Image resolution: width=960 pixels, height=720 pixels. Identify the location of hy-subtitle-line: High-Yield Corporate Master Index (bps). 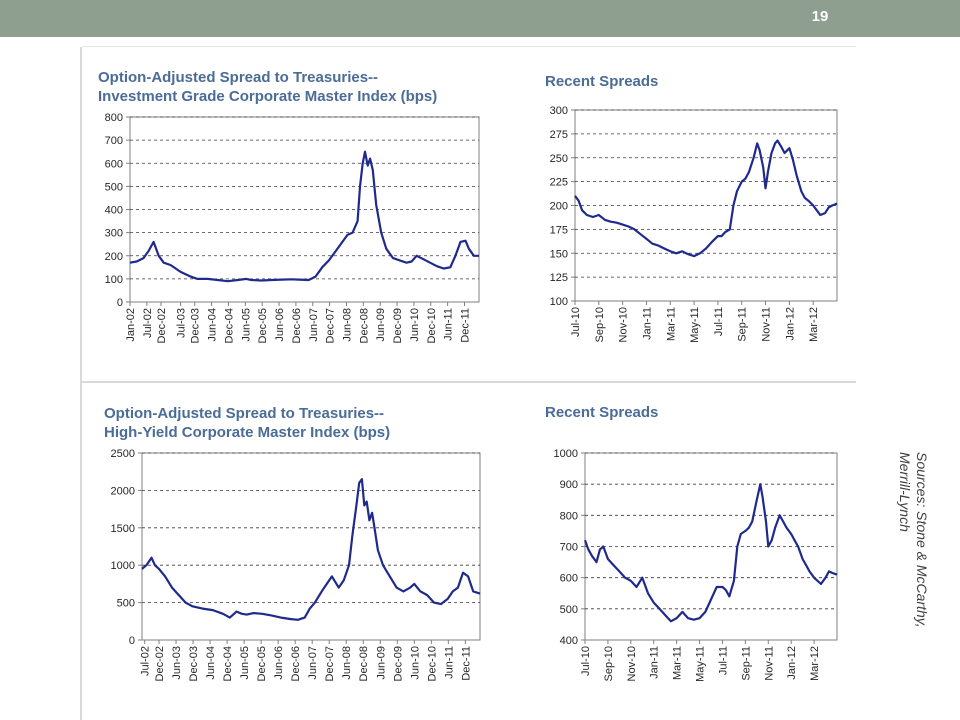
(247, 432).